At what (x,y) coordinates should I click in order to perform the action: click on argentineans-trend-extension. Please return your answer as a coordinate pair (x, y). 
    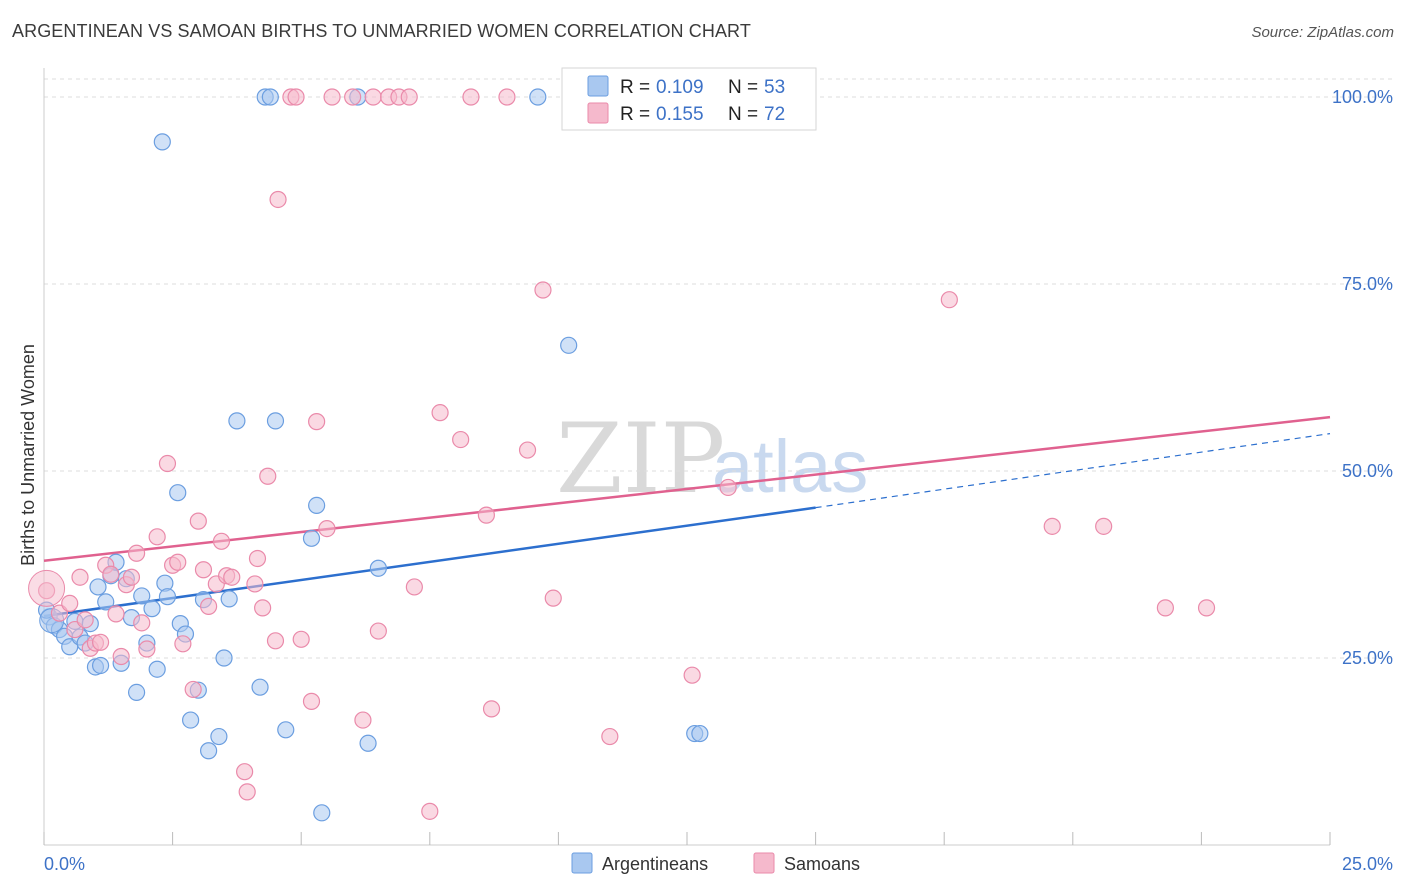
    Looking at the image, I should click on (1073, 471).